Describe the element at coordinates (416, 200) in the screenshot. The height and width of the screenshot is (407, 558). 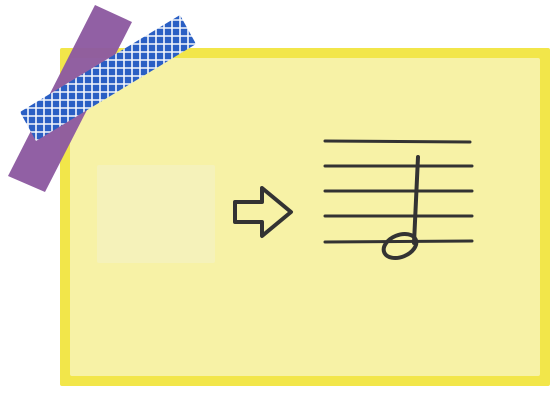
I see `note-stem` at that location.